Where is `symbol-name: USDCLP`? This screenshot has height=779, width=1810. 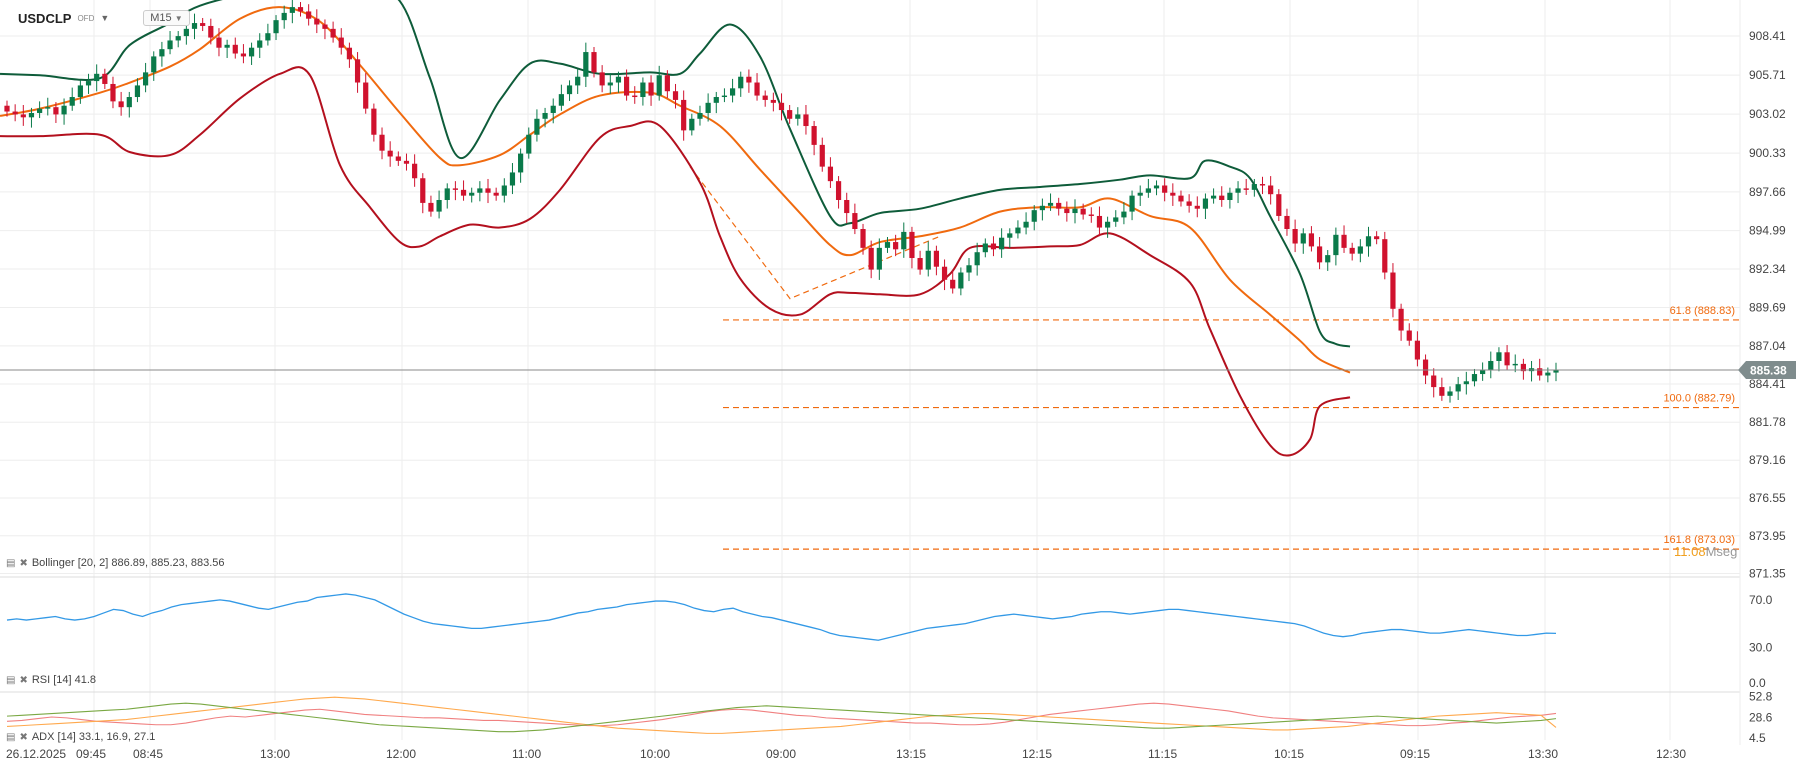 symbol-name: USDCLP is located at coordinates (45, 18).